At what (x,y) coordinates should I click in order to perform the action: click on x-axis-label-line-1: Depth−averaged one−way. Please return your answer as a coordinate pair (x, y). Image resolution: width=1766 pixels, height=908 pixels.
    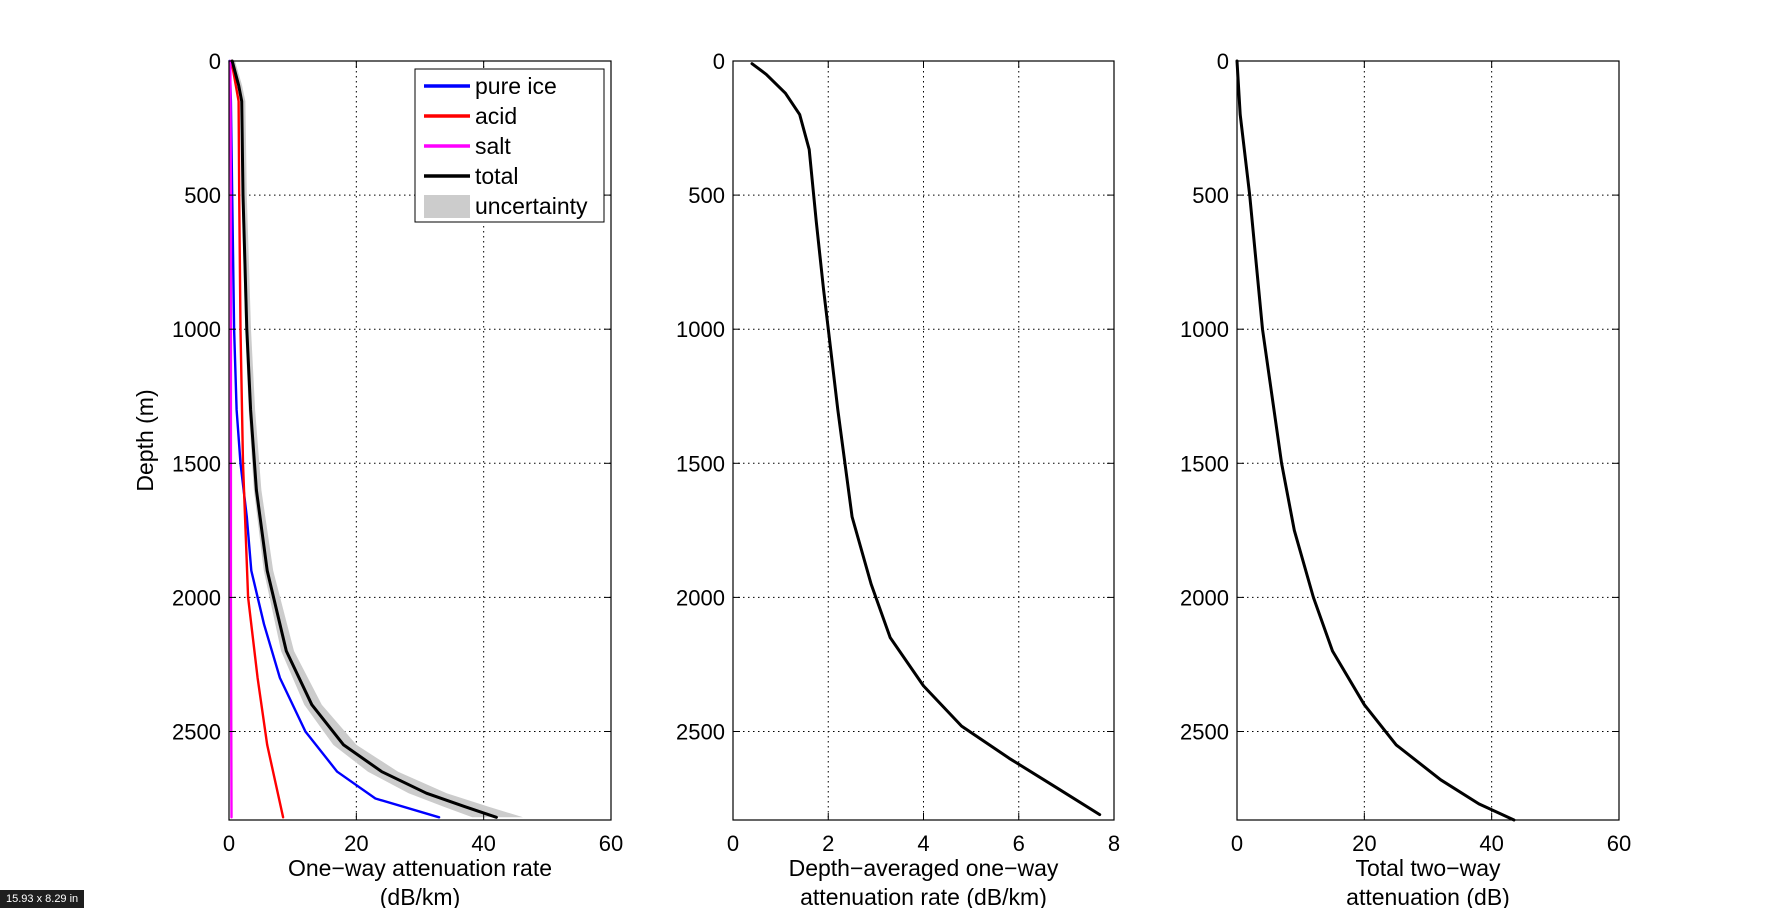
    Looking at the image, I should click on (924, 868).